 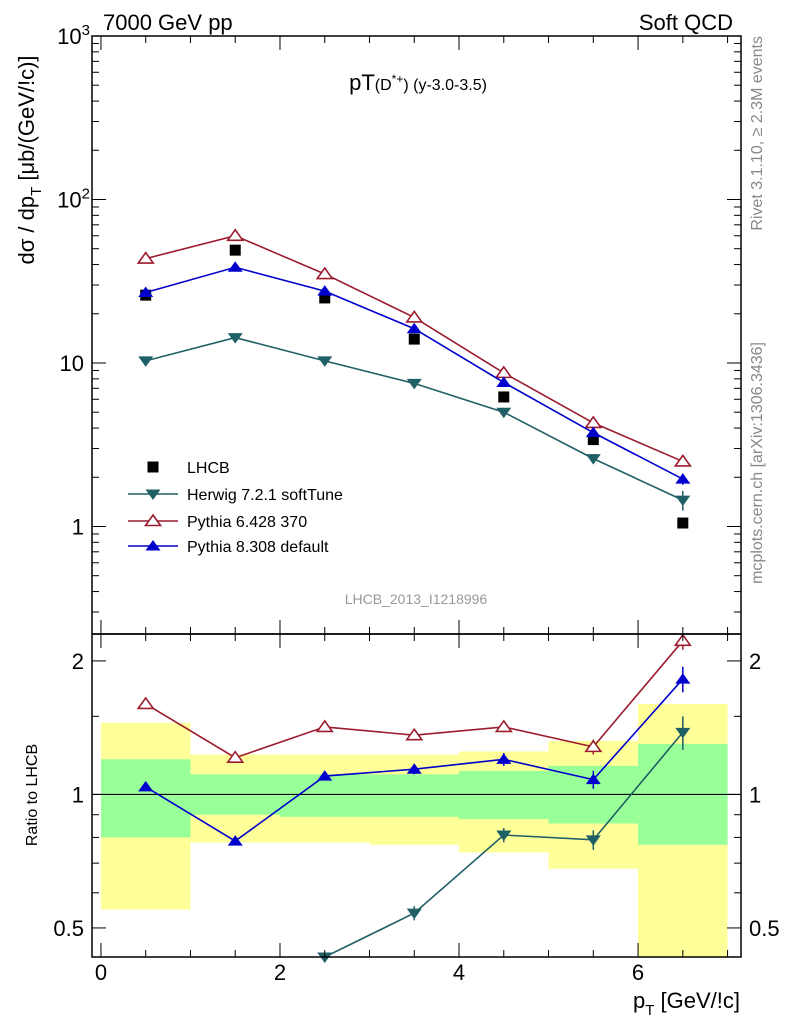 I want to click on y-axis-label: dσ / dpT [μb/(GeV/!c)], so click(x=29, y=159).